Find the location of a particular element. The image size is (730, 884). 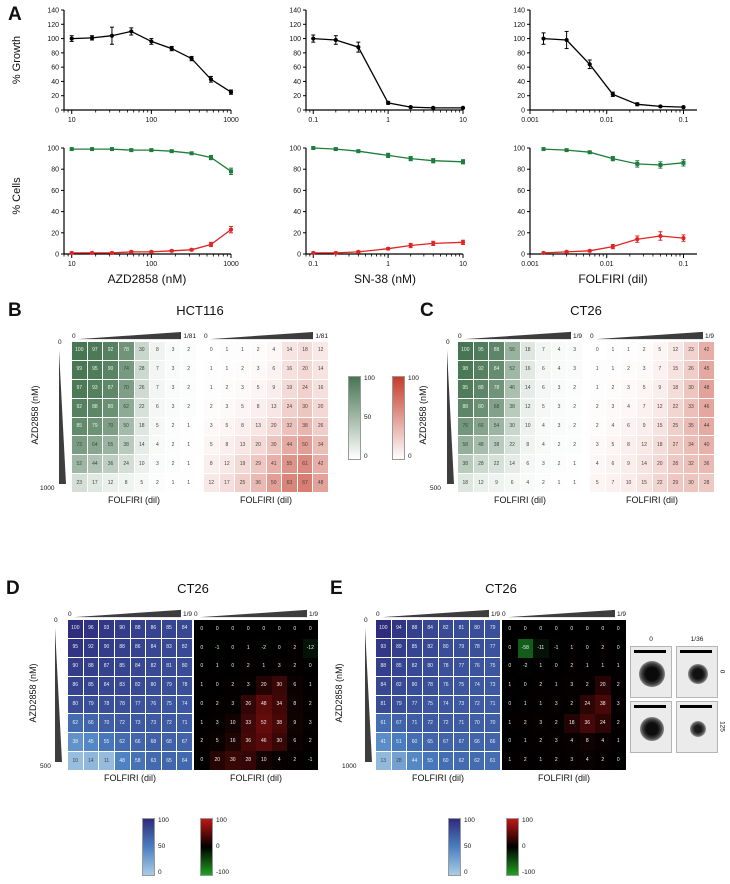

svg-text: 0.1 is located at coordinates (684, 264).